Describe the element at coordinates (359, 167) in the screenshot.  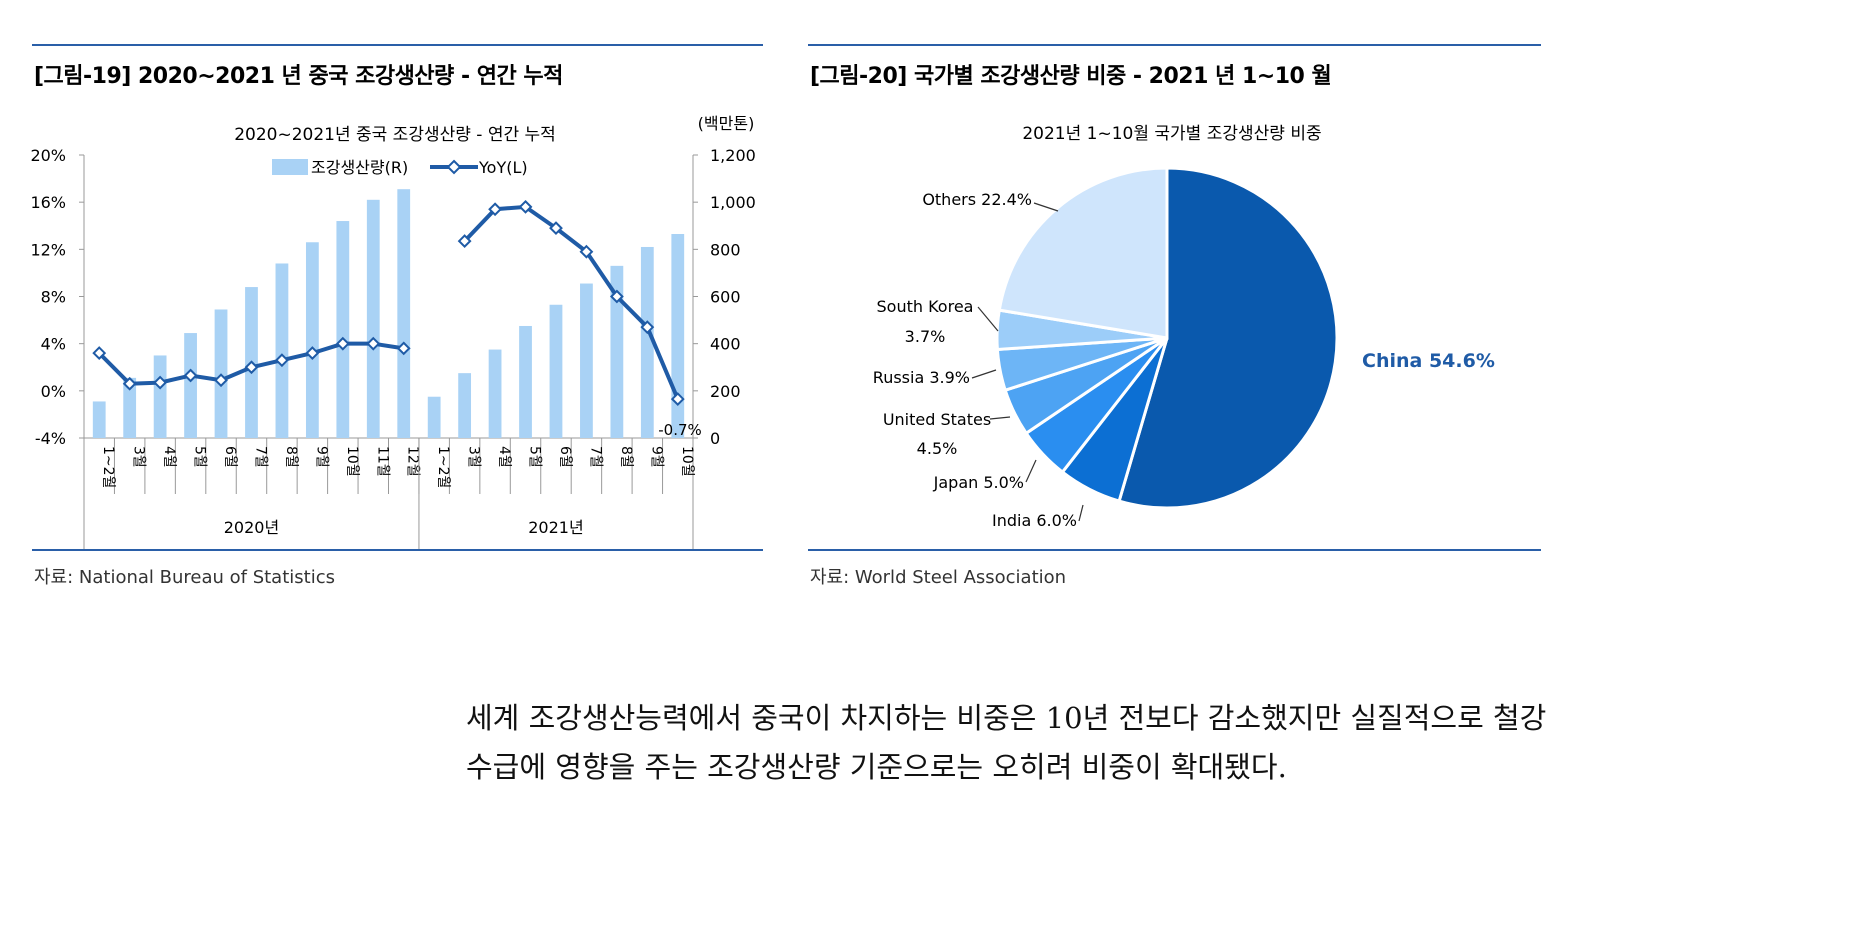
I see `legend-bar-label: 조강생산량(R)` at that location.